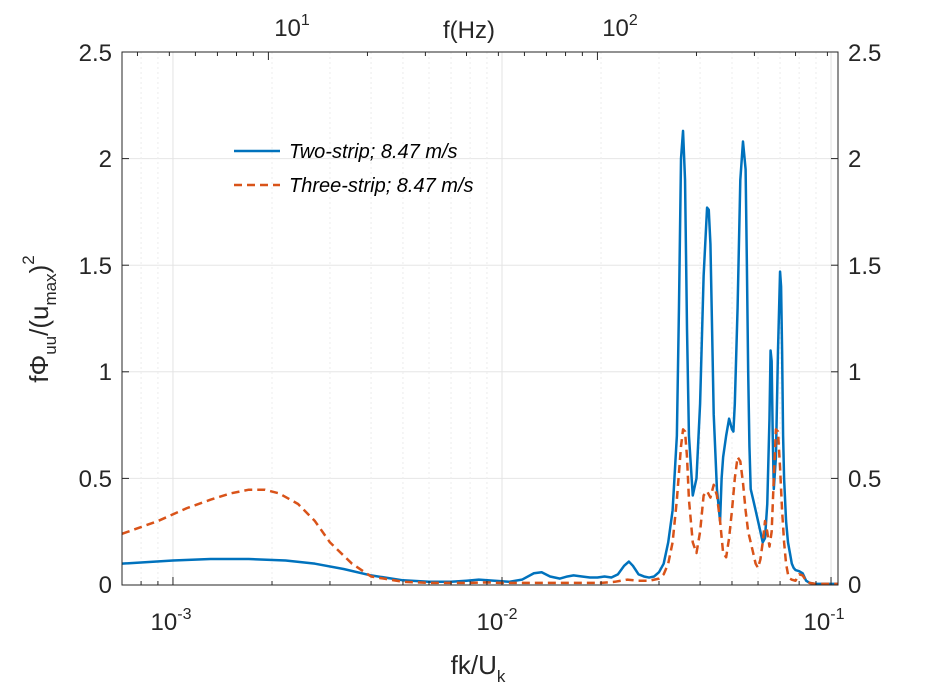  I want to click on x-tick-label: 10⁻¹, so click(824, 621).